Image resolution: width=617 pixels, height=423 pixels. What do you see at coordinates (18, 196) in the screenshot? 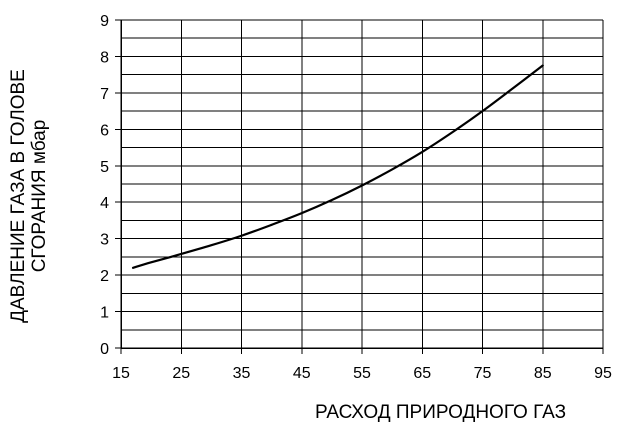
I see `y-axis-title-line-1: ДАВЛЕНИЕ ГАЗА В ГОЛОВЕ` at bounding box center [18, 196].